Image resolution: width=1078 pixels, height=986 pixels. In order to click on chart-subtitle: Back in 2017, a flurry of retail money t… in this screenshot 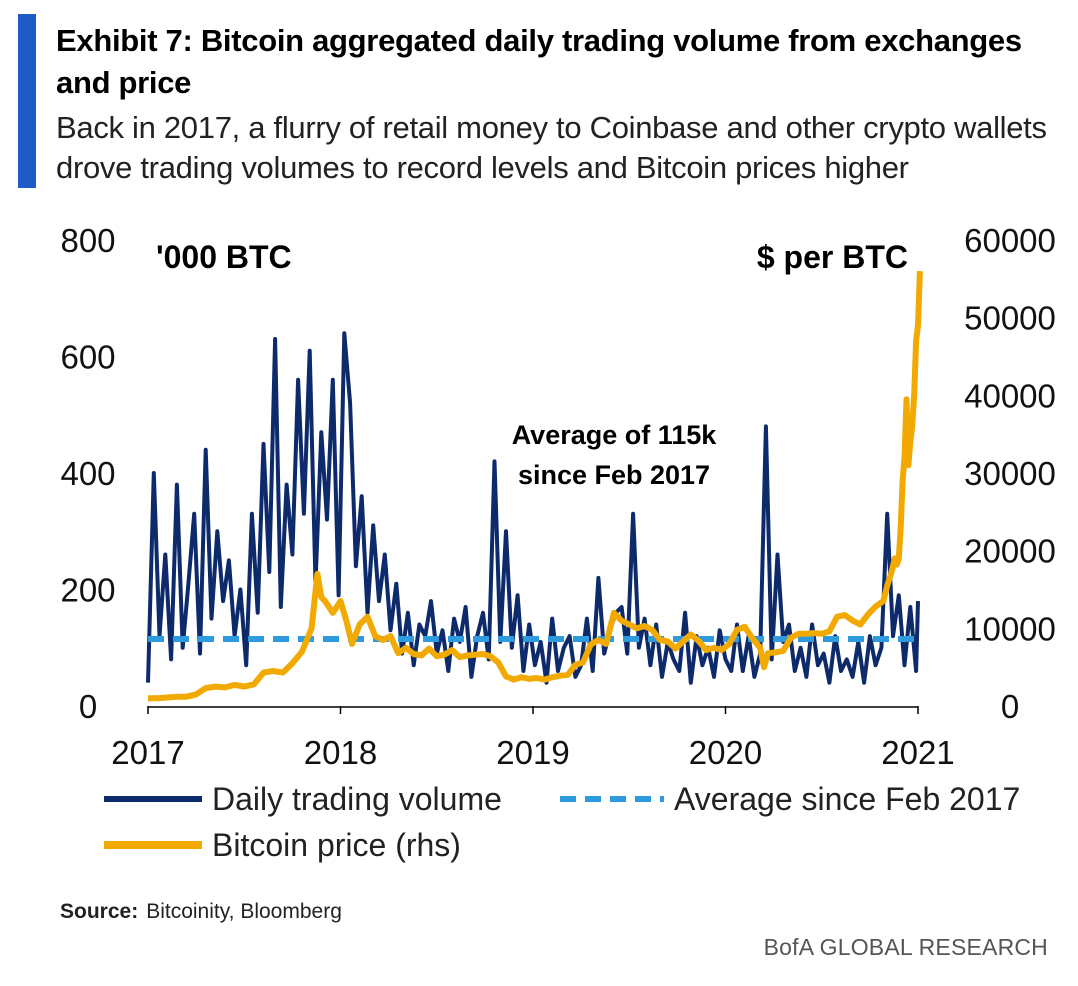, I will do `click(551, 147)`.